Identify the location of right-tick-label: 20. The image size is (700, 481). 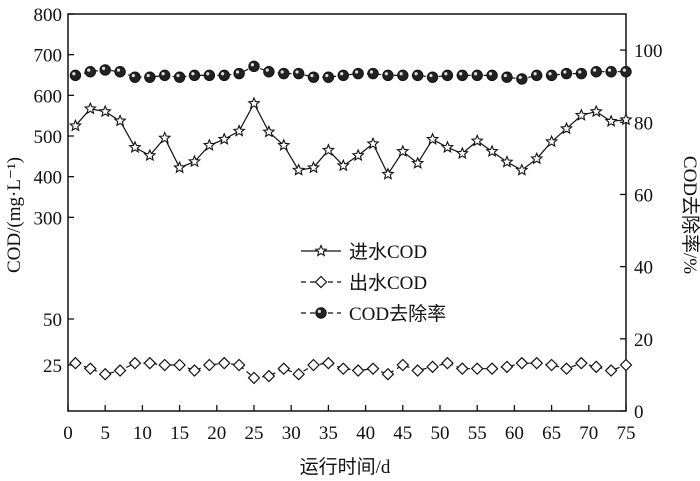
(643, 340).